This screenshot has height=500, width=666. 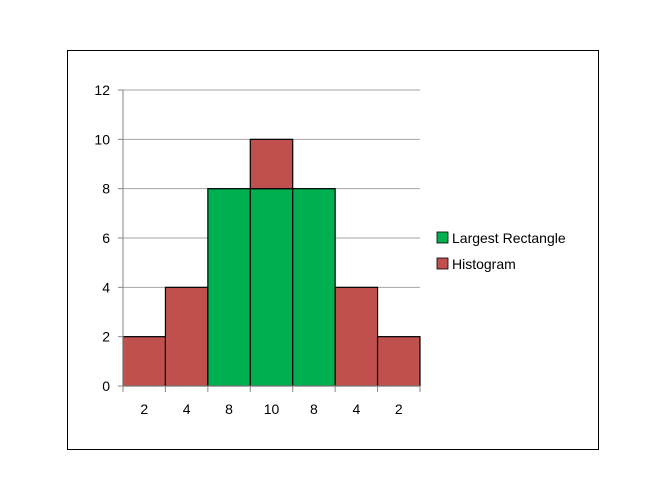 I want to click on legend: Largest Rectangle Histogram, so click(x=501, y=251).